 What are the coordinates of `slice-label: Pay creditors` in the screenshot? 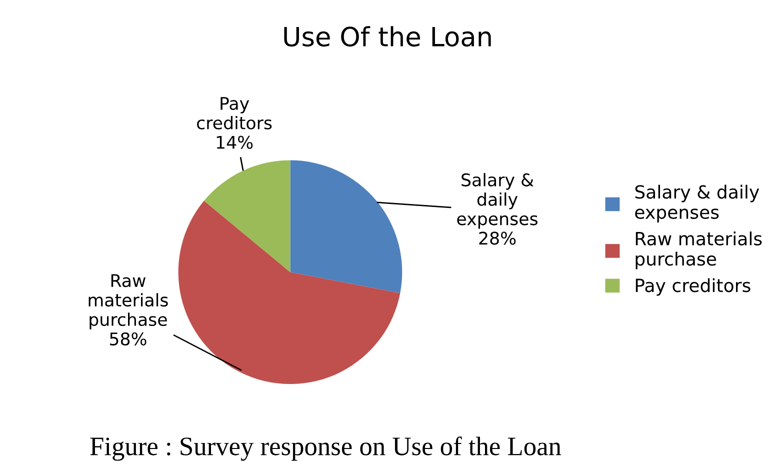 It's located at (234, 113).